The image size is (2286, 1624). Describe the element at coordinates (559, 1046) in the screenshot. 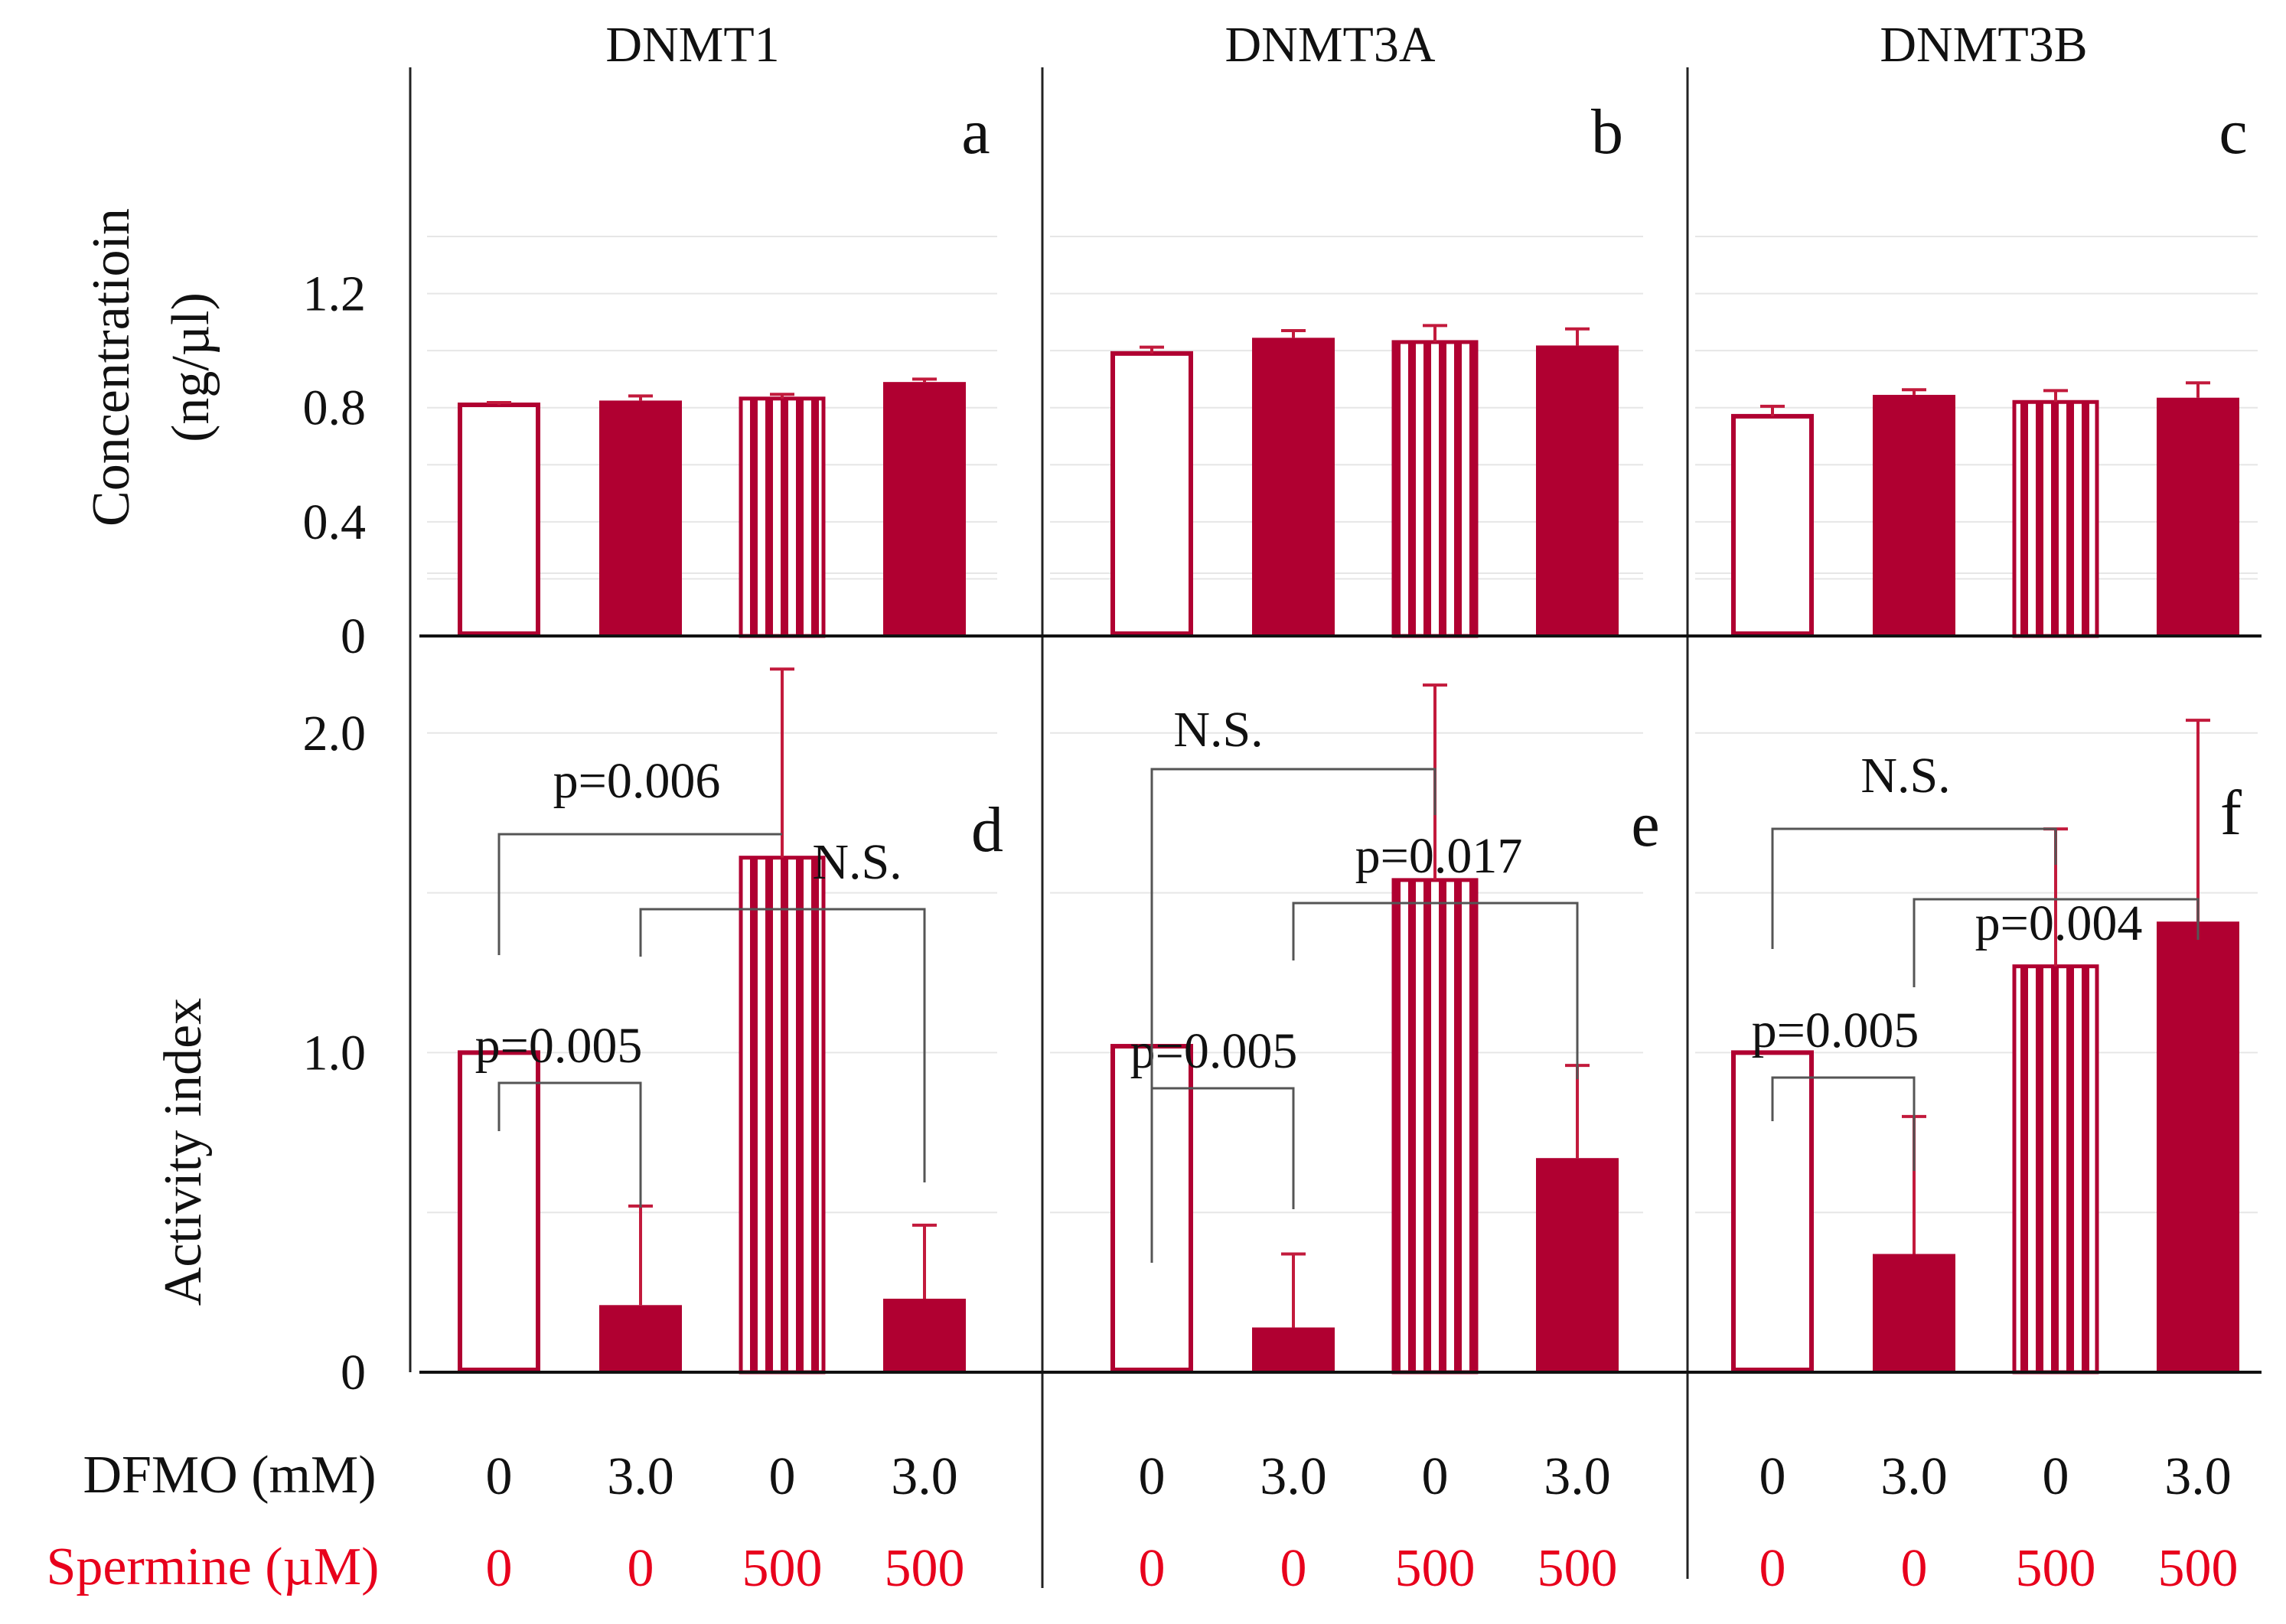

I see `annotation-label-d-1: p=0.005` at that location.